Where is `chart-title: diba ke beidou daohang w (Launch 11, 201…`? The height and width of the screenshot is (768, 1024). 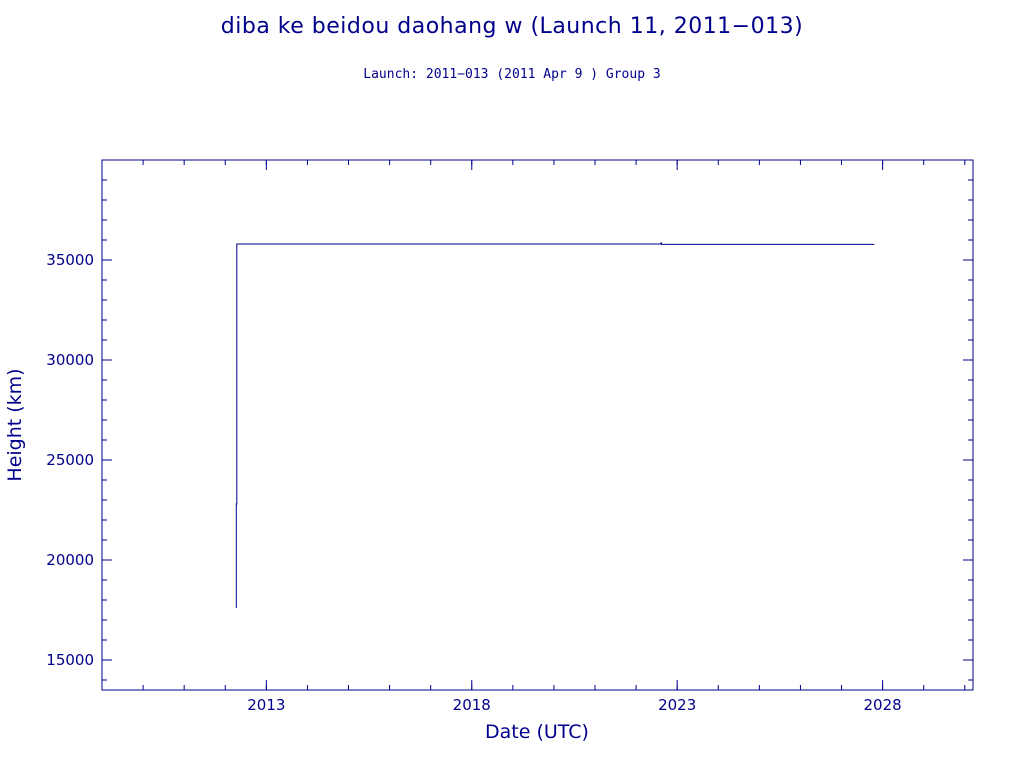 chart-title: diba ke beidou daohang w (Launch 11, 201… is located at coordinates (512, 26).